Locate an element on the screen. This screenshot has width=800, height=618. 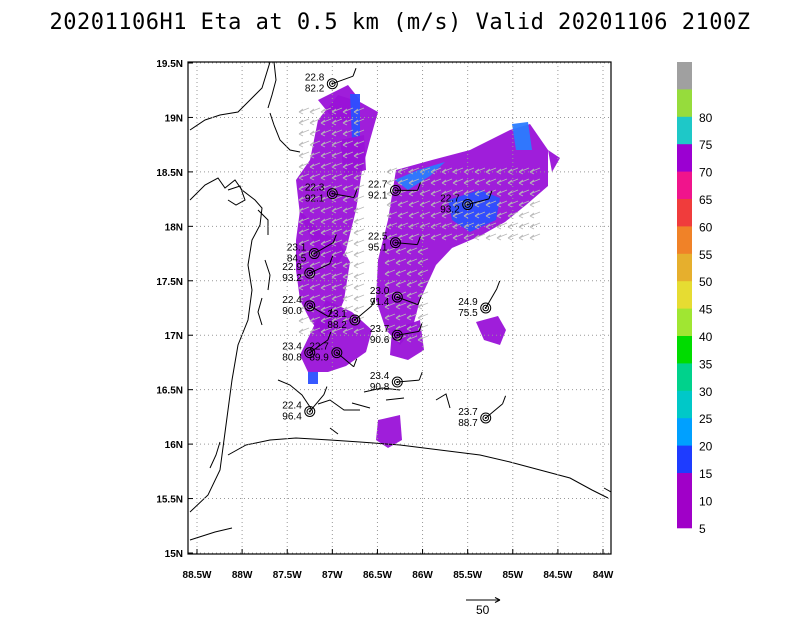
lat-tick-label: 15.5N is located at coordinates (169, 500).